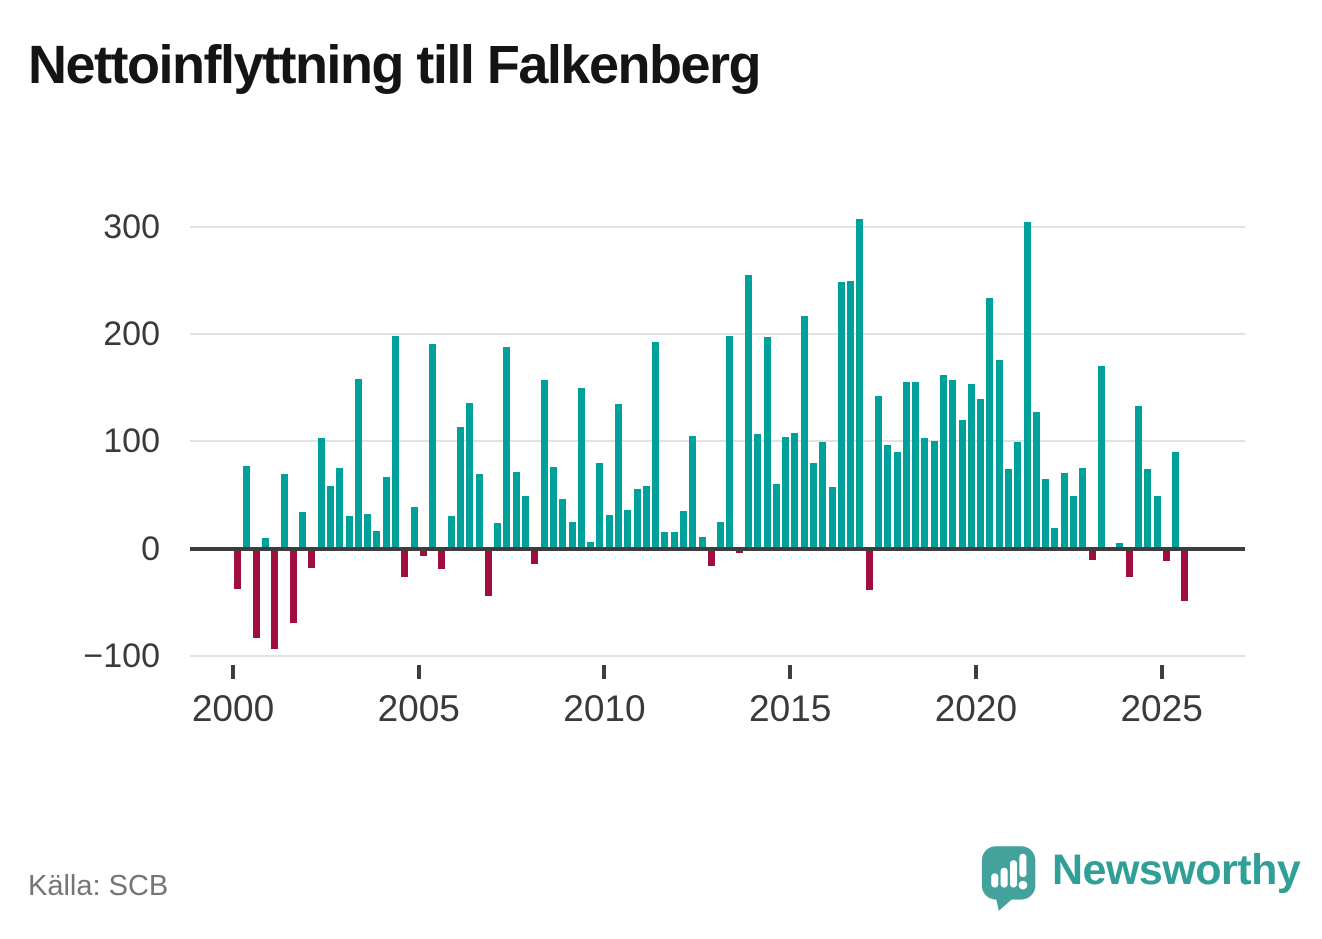 The image size is (1322, 939). I want to click on y-axis-tick-label: 100, so click(131, 441).